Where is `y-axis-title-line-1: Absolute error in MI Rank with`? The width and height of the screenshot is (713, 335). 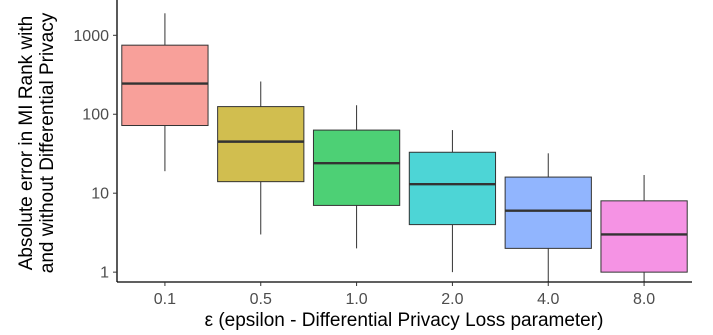 y-axis-title-line-1: Absolute error in MI Rank with is located at coordinates (26, 143).